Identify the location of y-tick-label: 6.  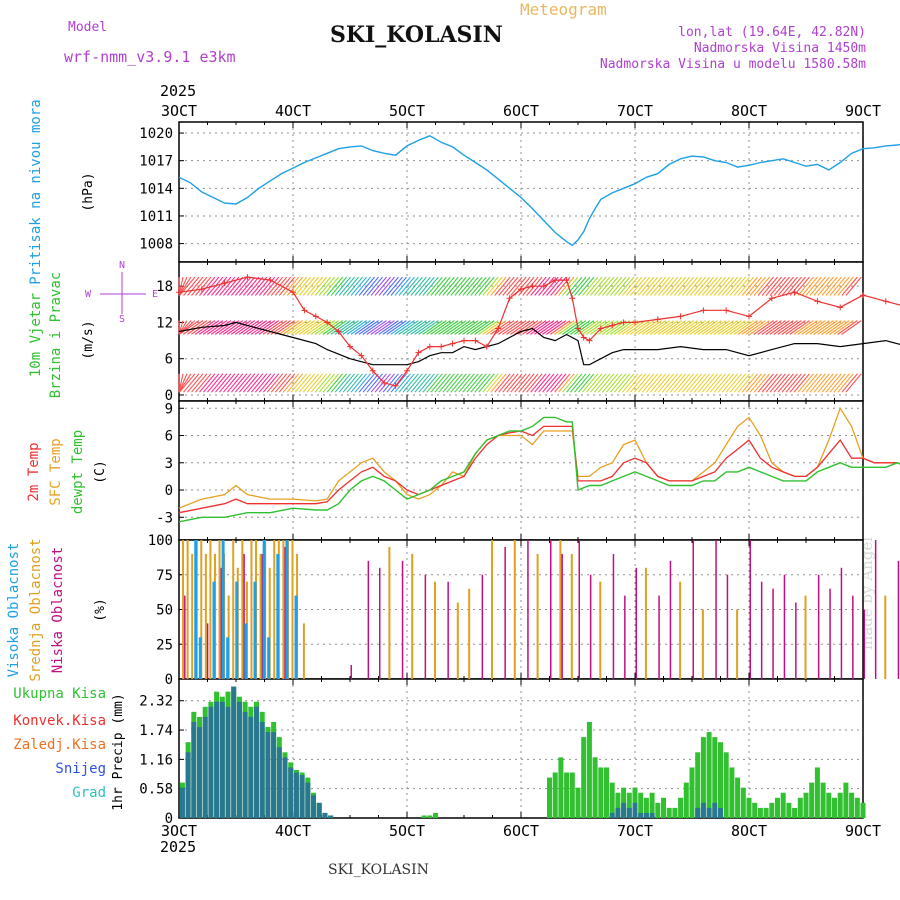
(169, 360).